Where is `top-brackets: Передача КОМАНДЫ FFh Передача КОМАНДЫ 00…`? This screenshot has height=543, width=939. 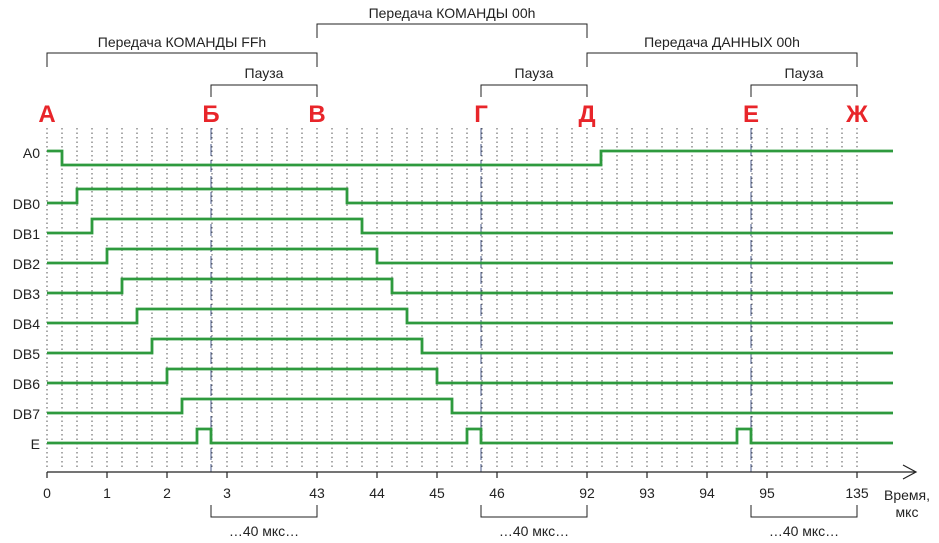
top-brackets: Передача КОМАНДЫ FFh Передача КОМАНДЫ 00… is located at coordinates (452, 51).